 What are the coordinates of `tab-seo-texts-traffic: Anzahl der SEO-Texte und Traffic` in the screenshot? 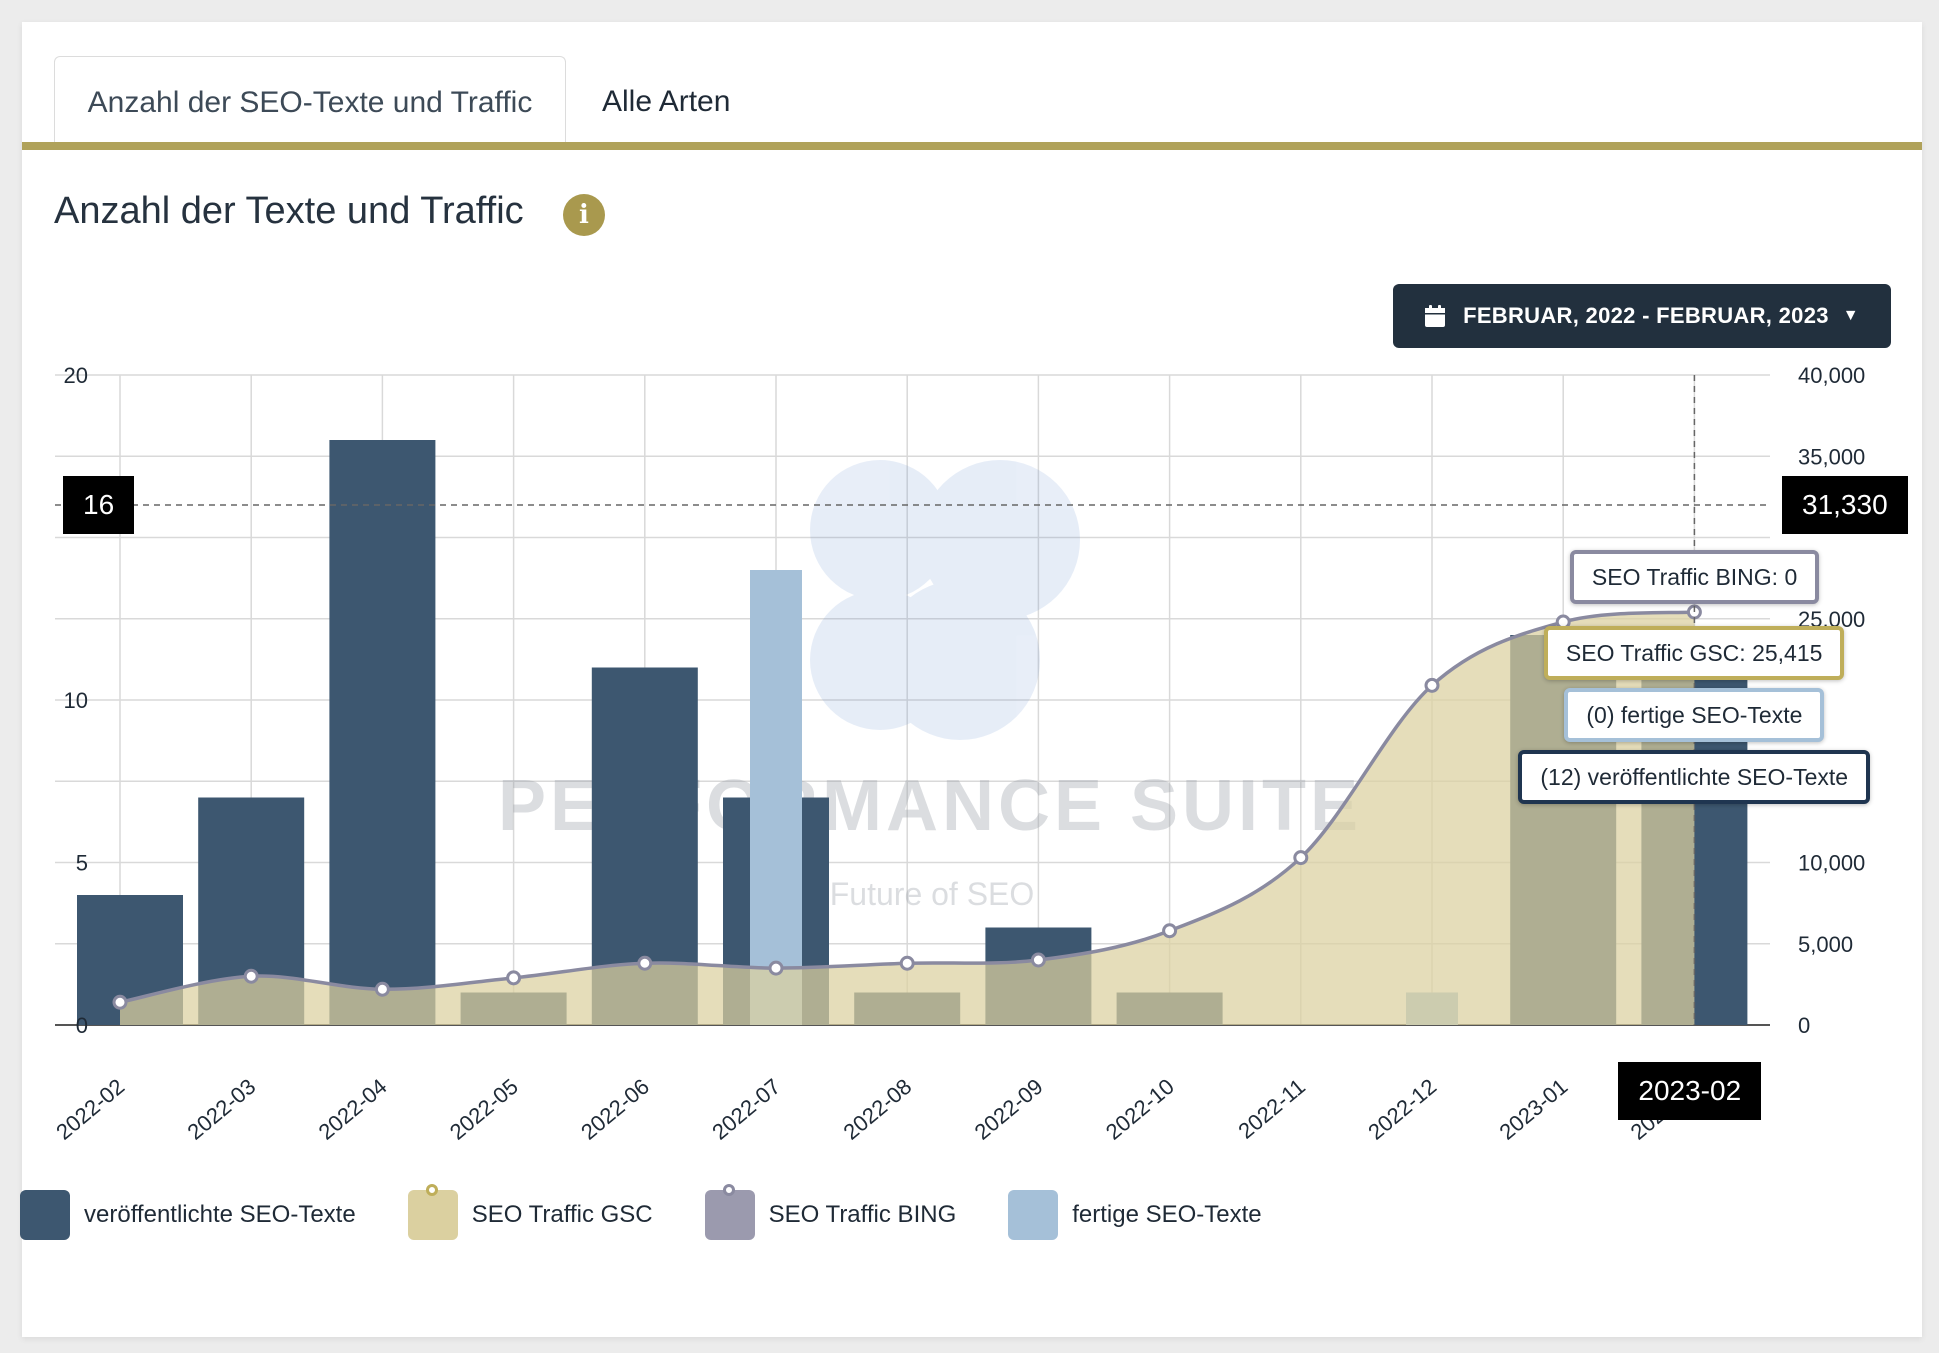 It's located at (310, 102).